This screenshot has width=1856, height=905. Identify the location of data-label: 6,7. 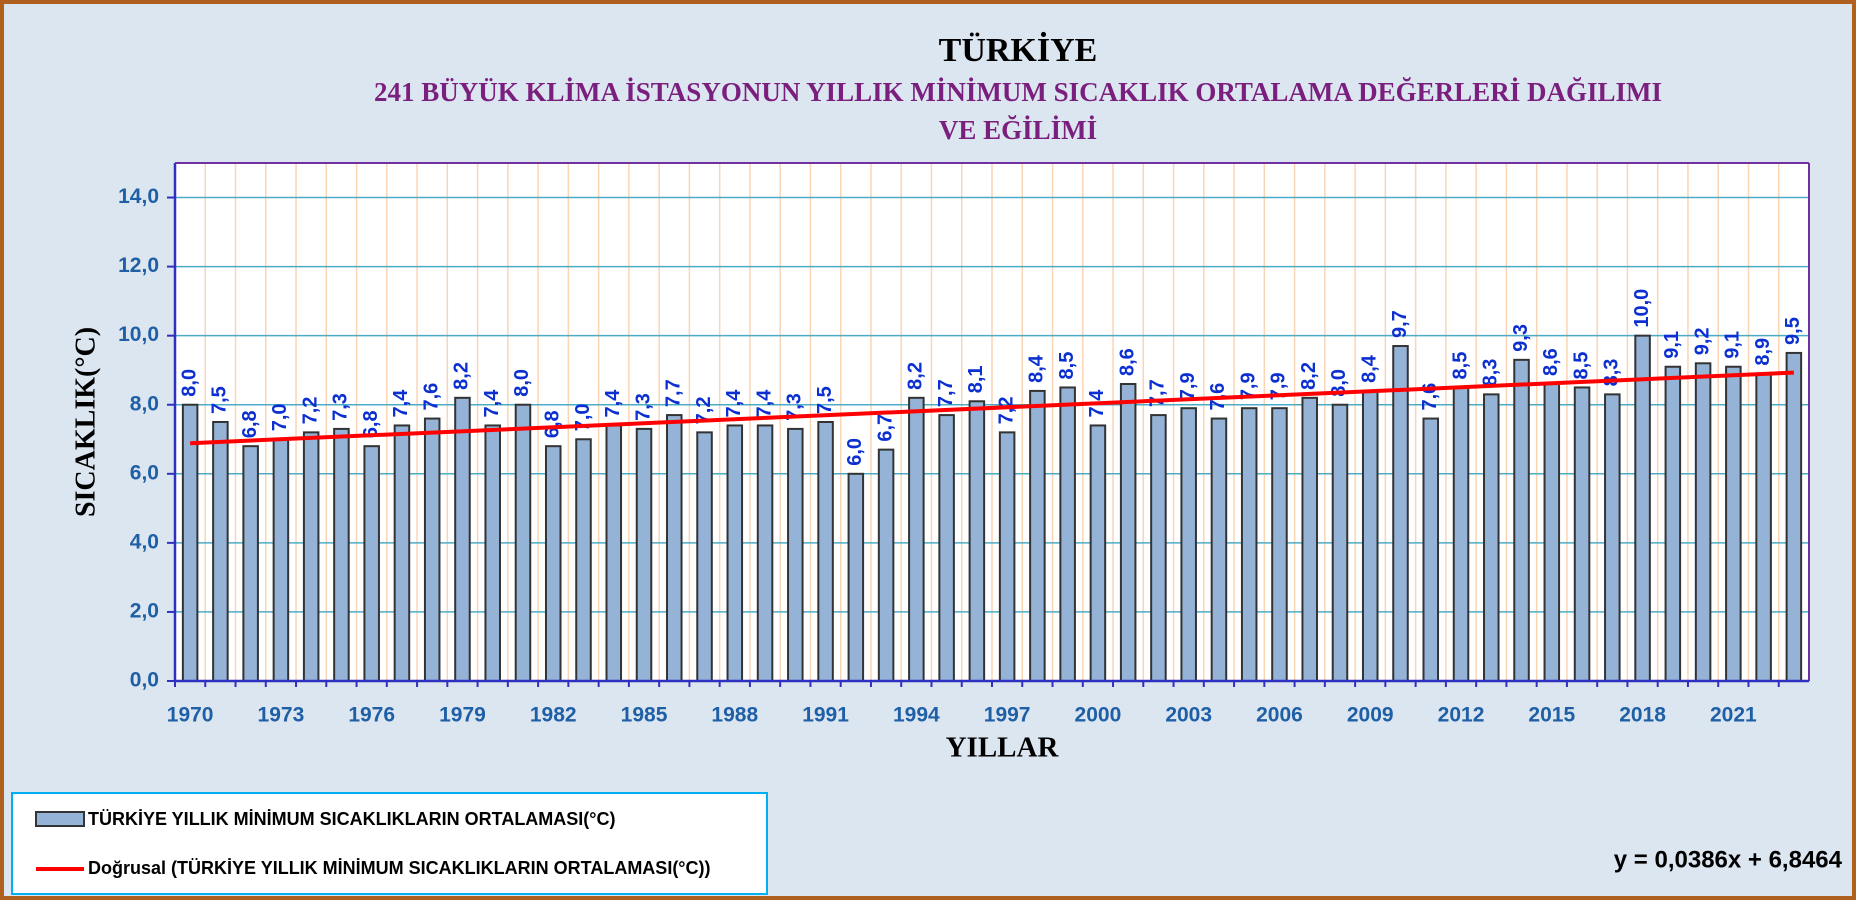
(885, 428).